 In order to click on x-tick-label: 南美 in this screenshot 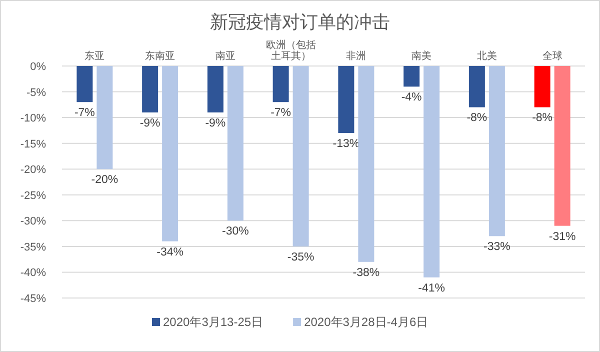, I will do `click(422, 56)`.